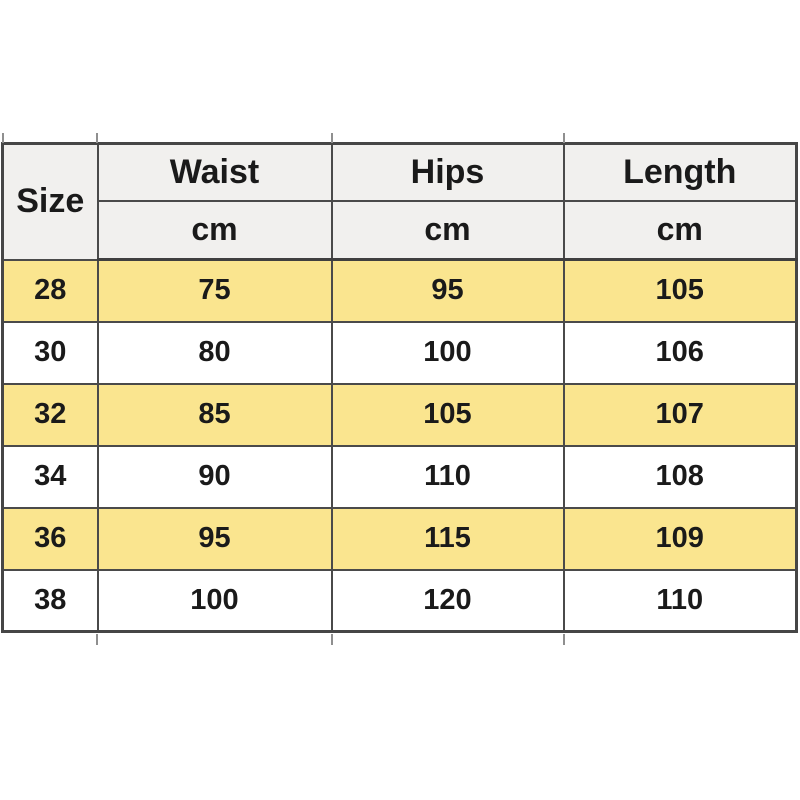 Image resolution: width=800 pixels, height=800 pixels. I want to click on table-row-size-38: 38 100 120 110, so click(399, 600).